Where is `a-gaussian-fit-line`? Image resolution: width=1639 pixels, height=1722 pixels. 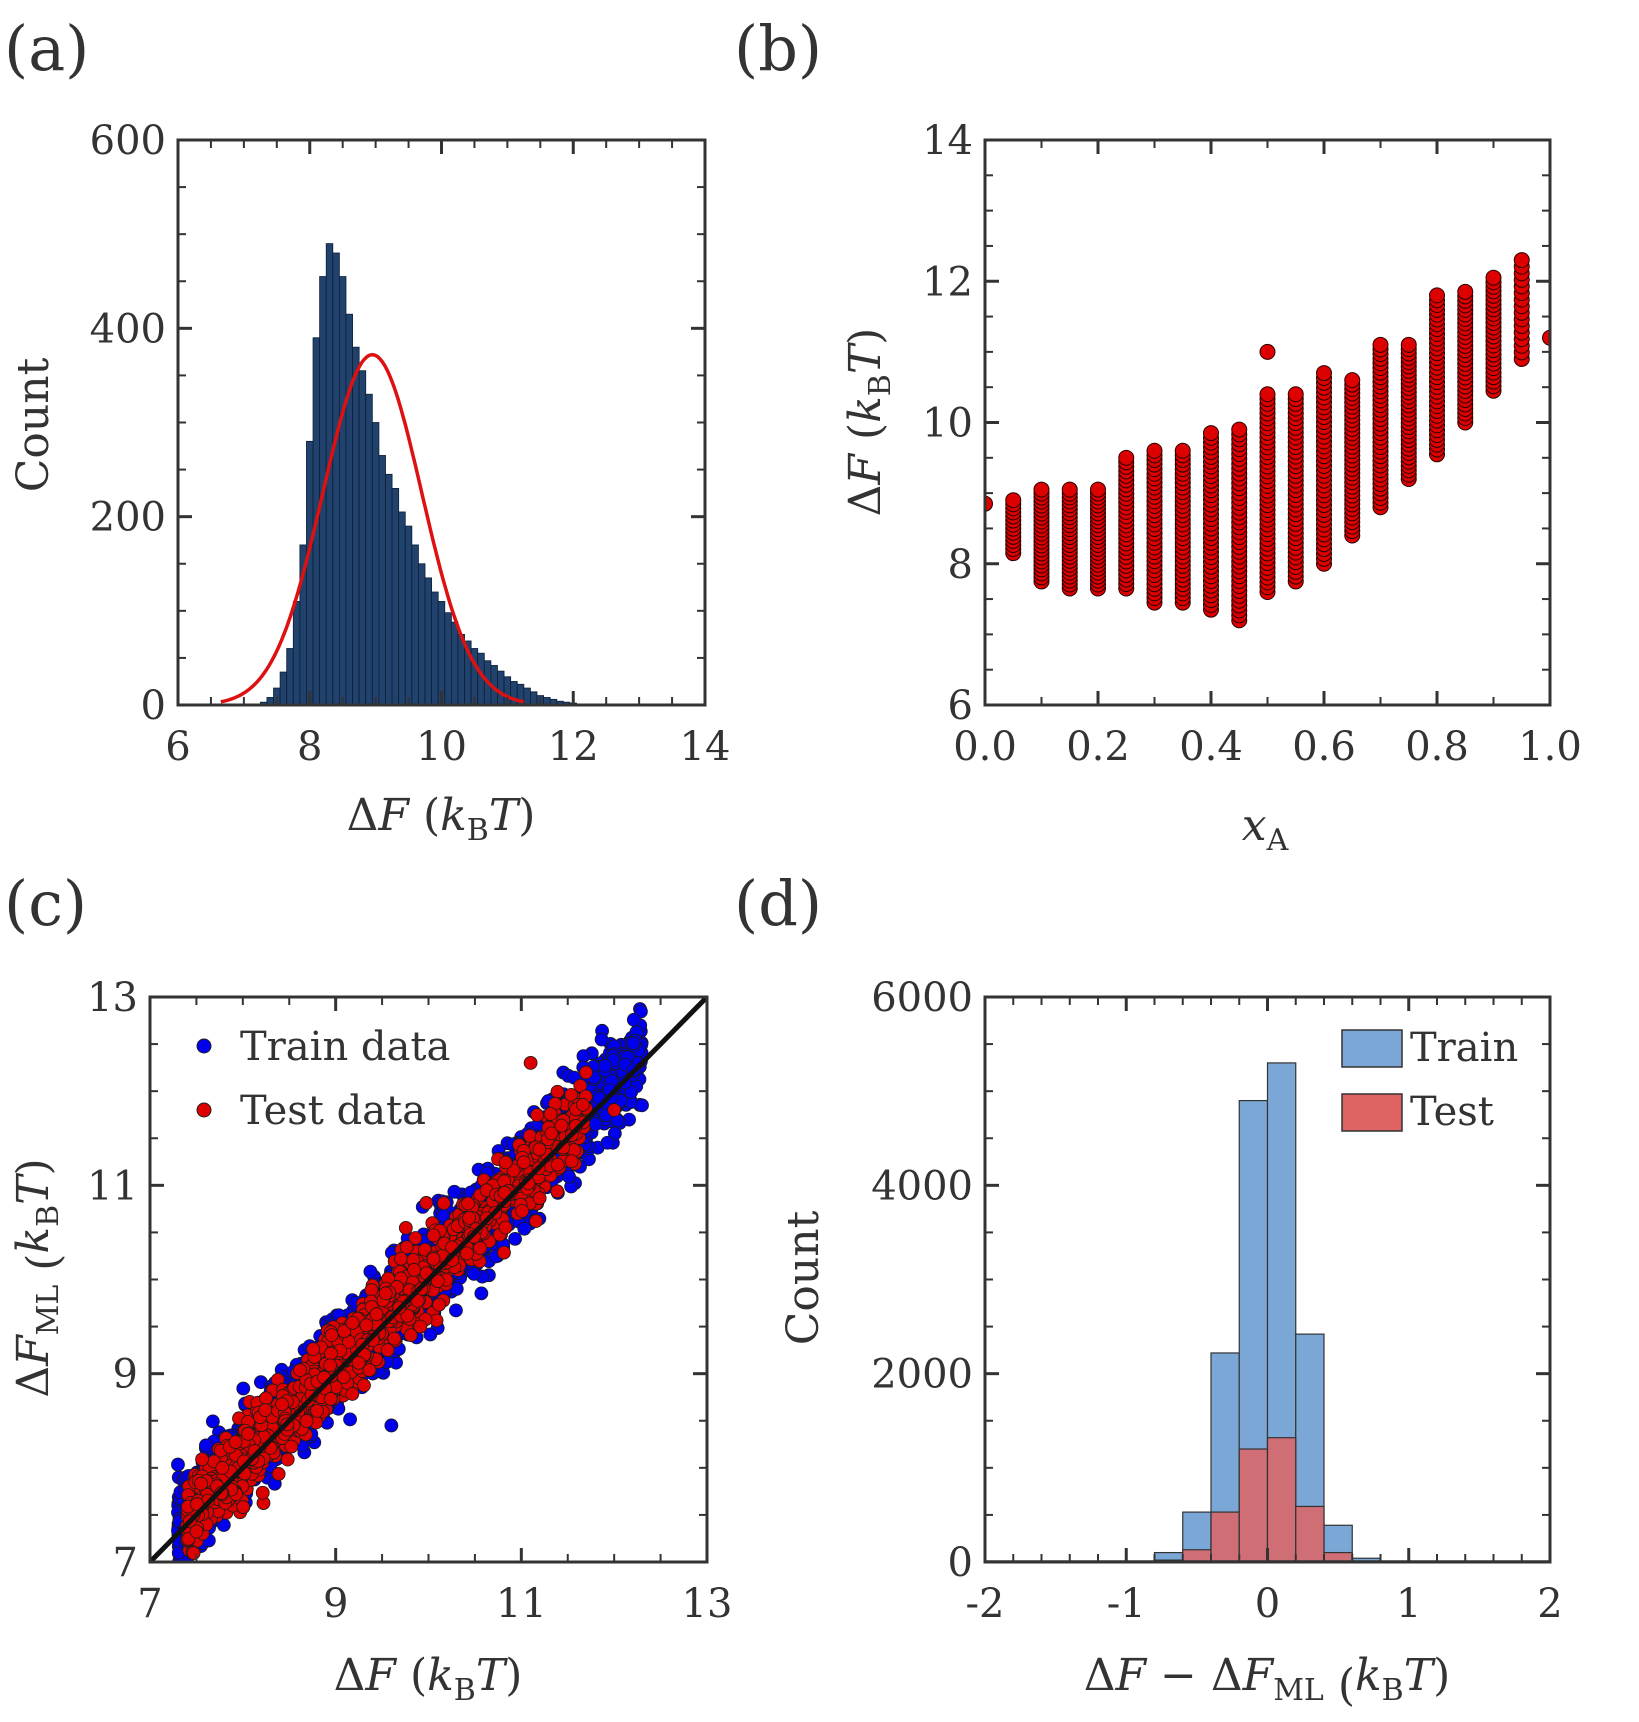
a-gaussian-fit-line is located at coordinates (372, 528).